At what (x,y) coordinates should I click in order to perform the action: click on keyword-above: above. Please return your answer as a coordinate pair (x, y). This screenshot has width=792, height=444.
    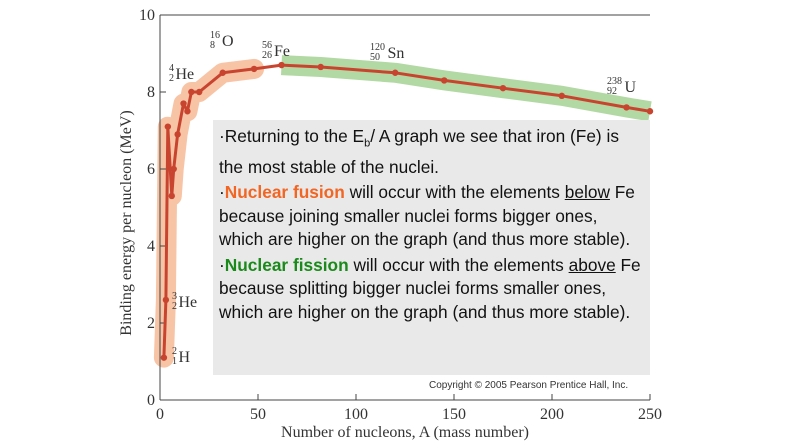
    Looking at the image, I should click on (592, 264).